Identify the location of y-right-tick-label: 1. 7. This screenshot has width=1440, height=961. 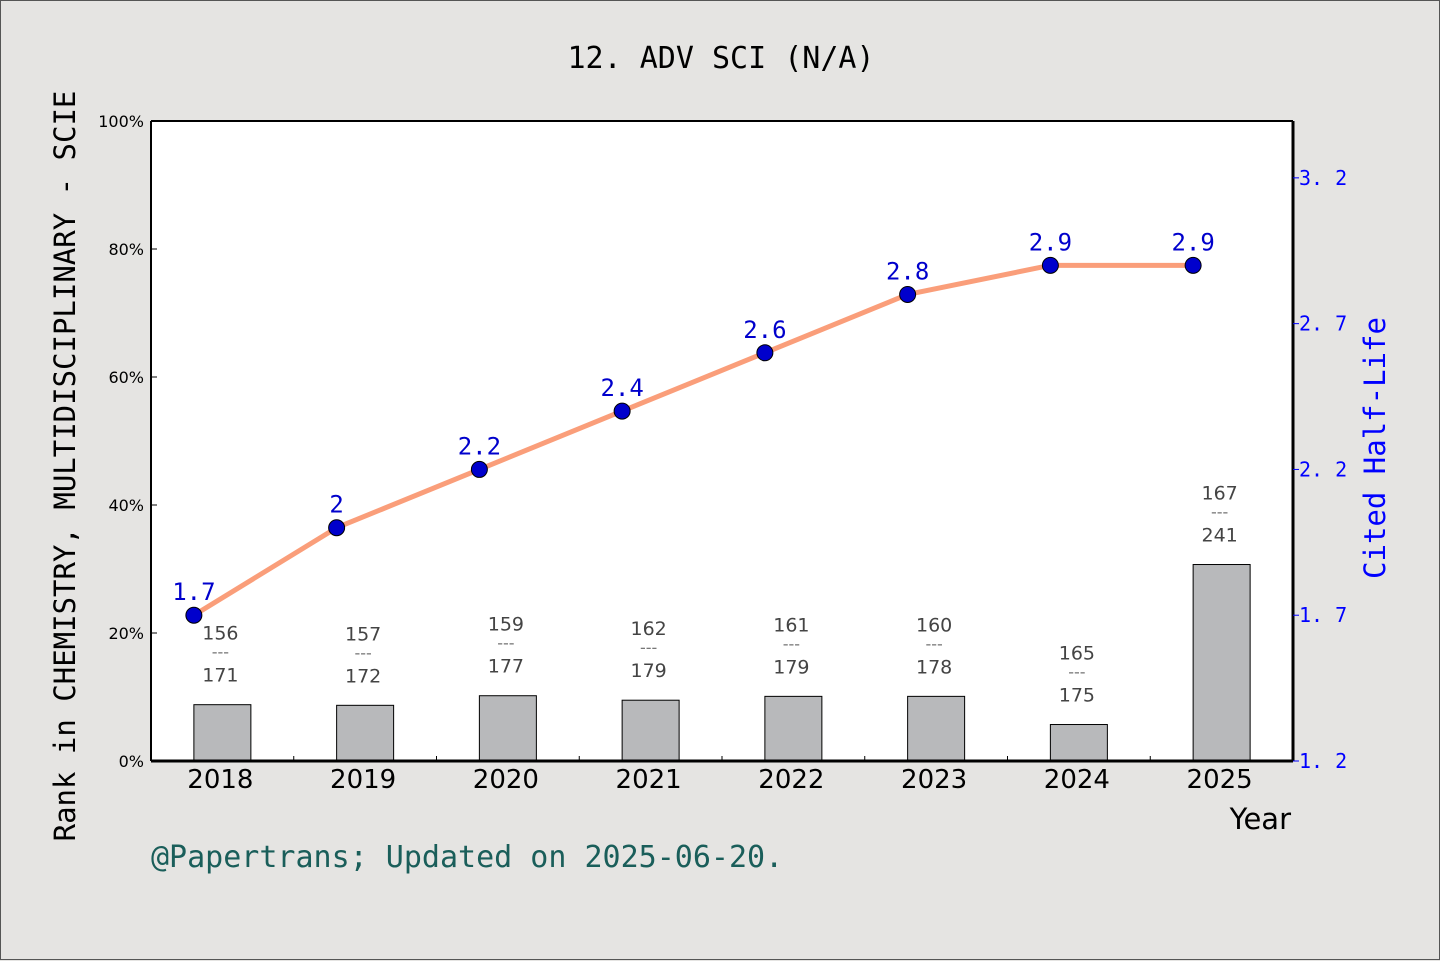
(1323, 615).